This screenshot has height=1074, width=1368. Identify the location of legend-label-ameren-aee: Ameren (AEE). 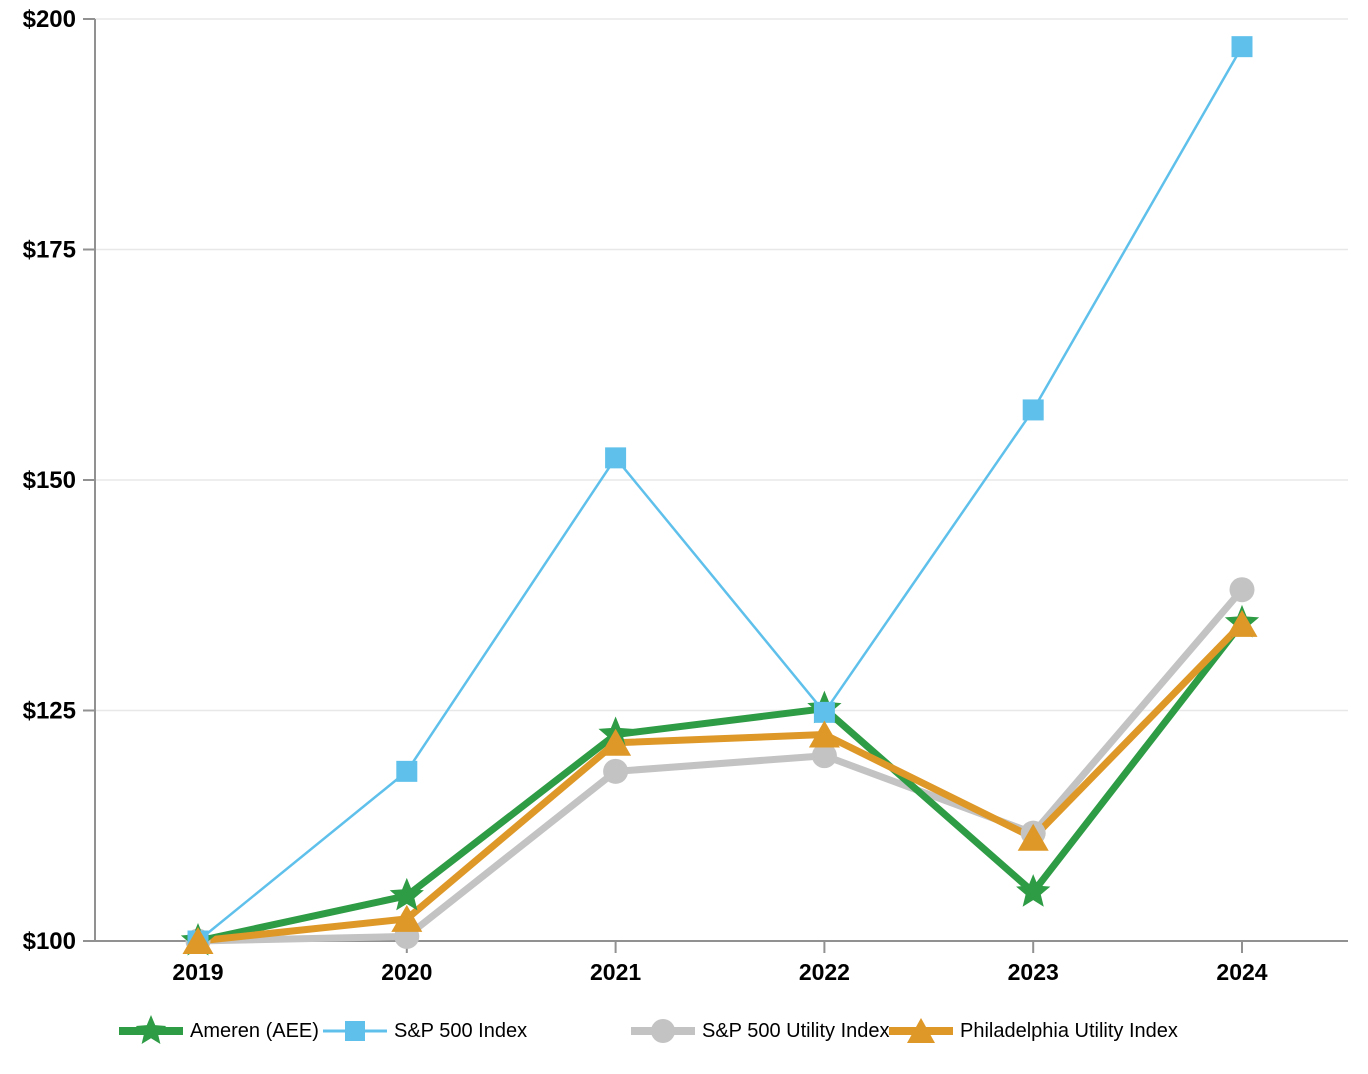
(254, 1030).